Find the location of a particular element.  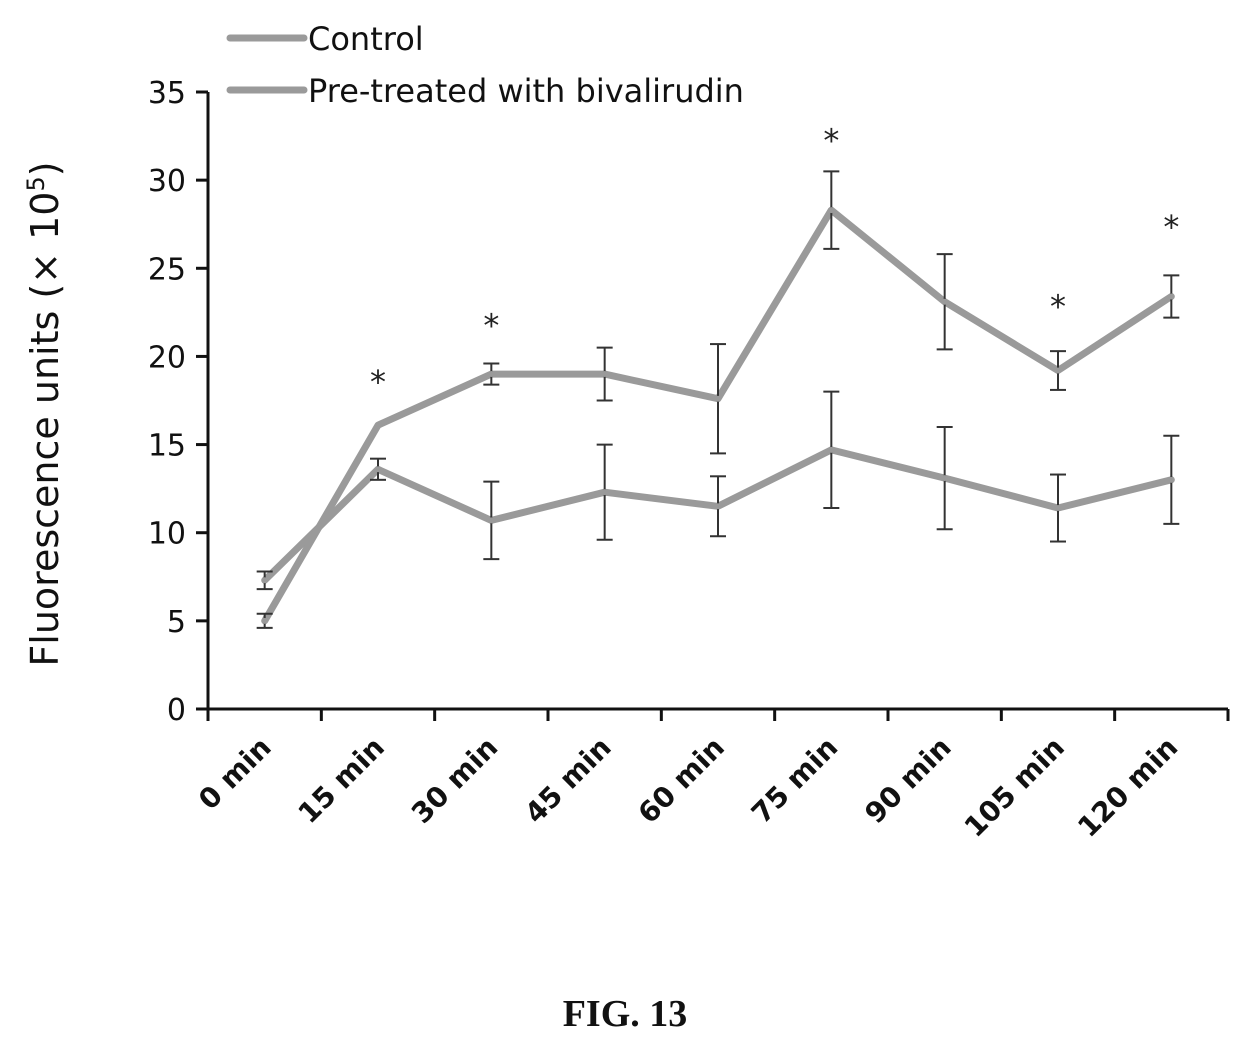

legend-item-2: Pre-treated with bivalirudin is located at coordinates (485, 91).